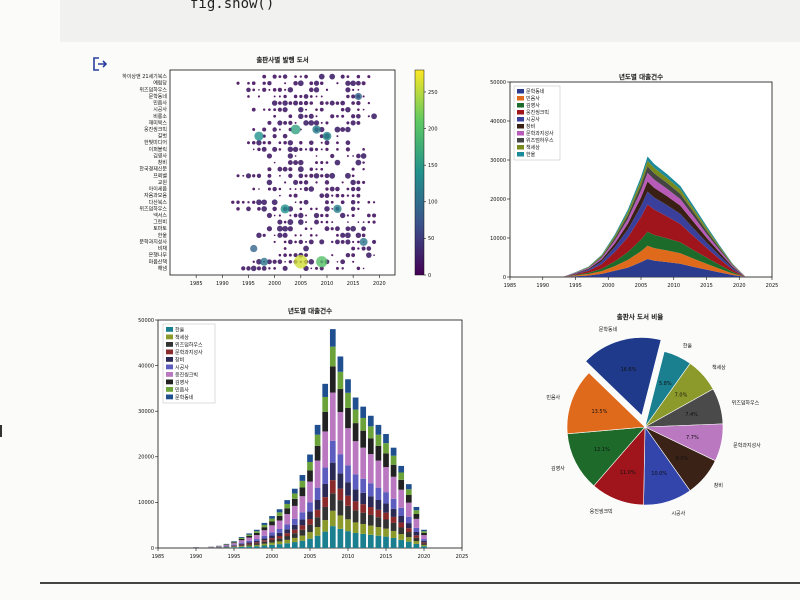 The image size is (800, 600). I want to click on colorbar-tick-label: 50, so click(431, 239).